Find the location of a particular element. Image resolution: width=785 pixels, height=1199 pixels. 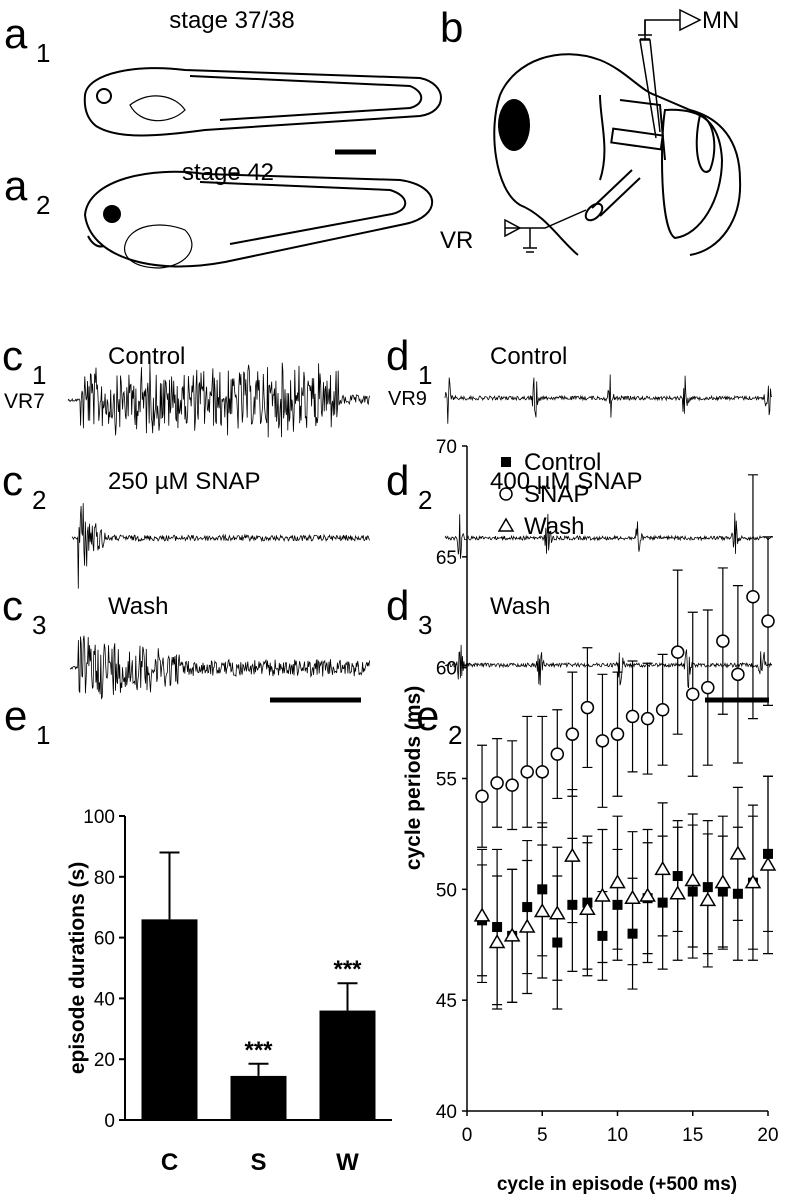

y-tick-label: 70 is located at coordinates (446, 447).